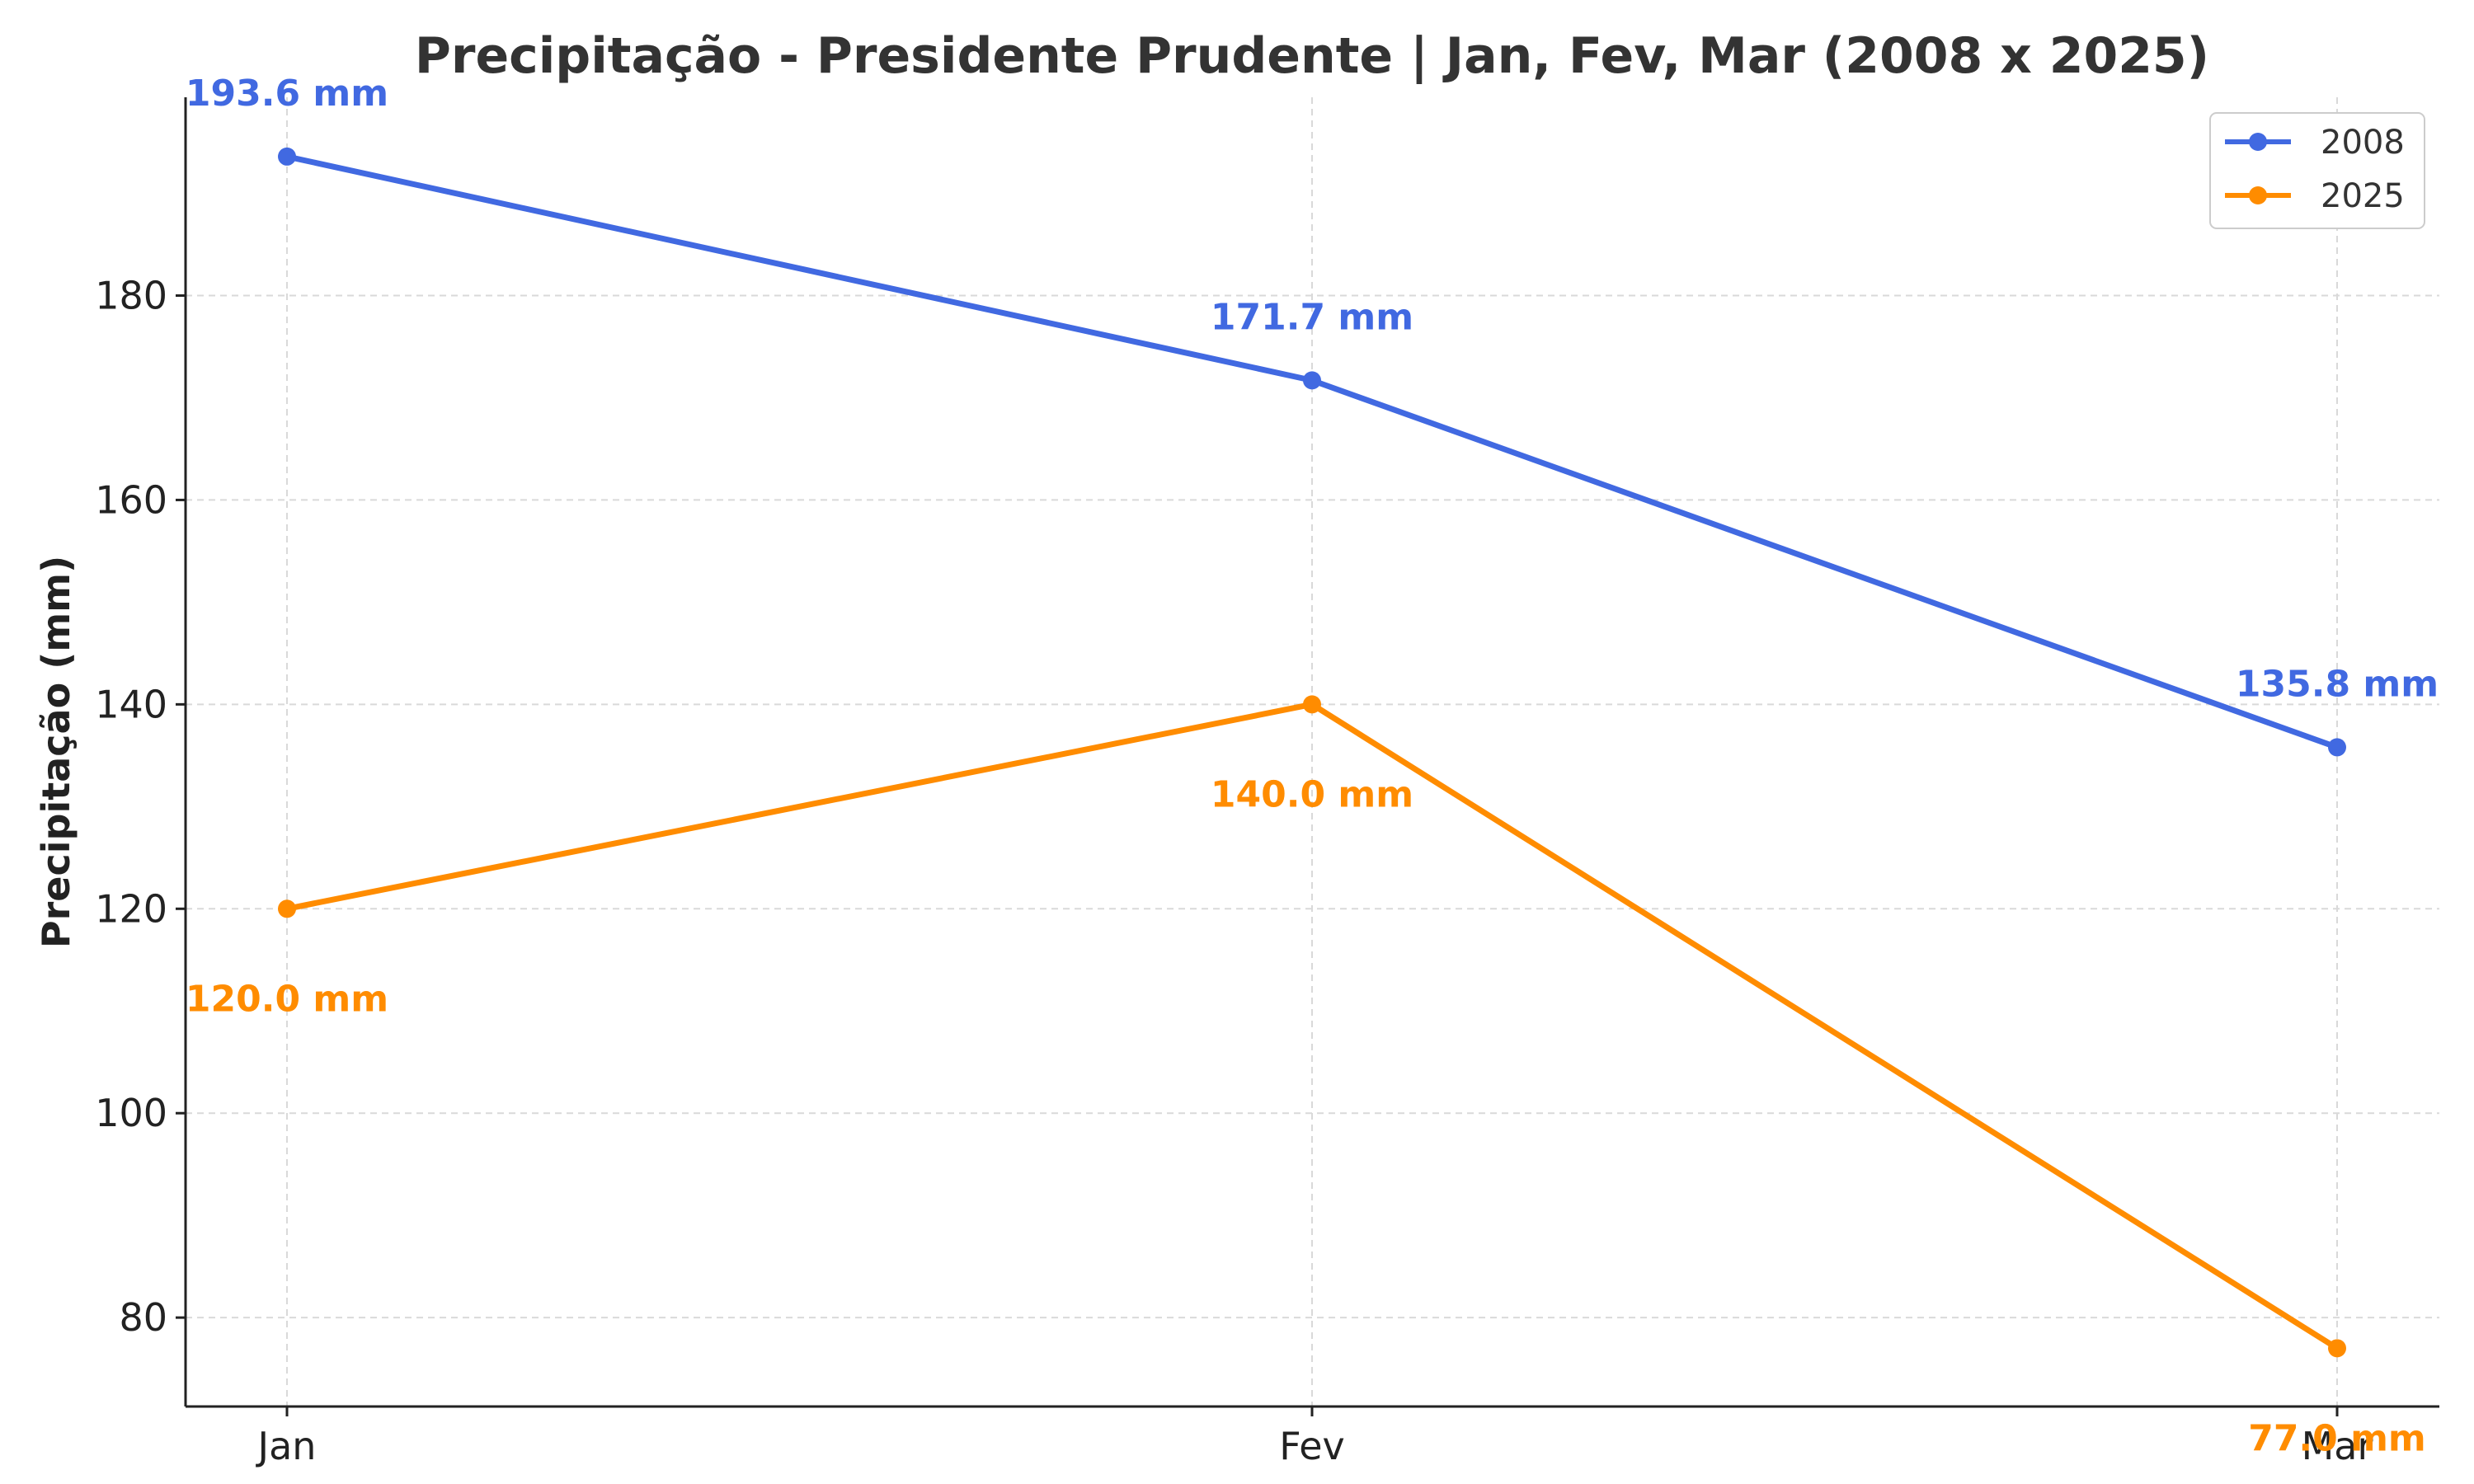 The width and height of the screenshot is (2474, 1484). What do you see at coordinates (2258, 195) in the screenshot?
I see `legend-swatch-marker-2025` at bounding box center [2258, 195].